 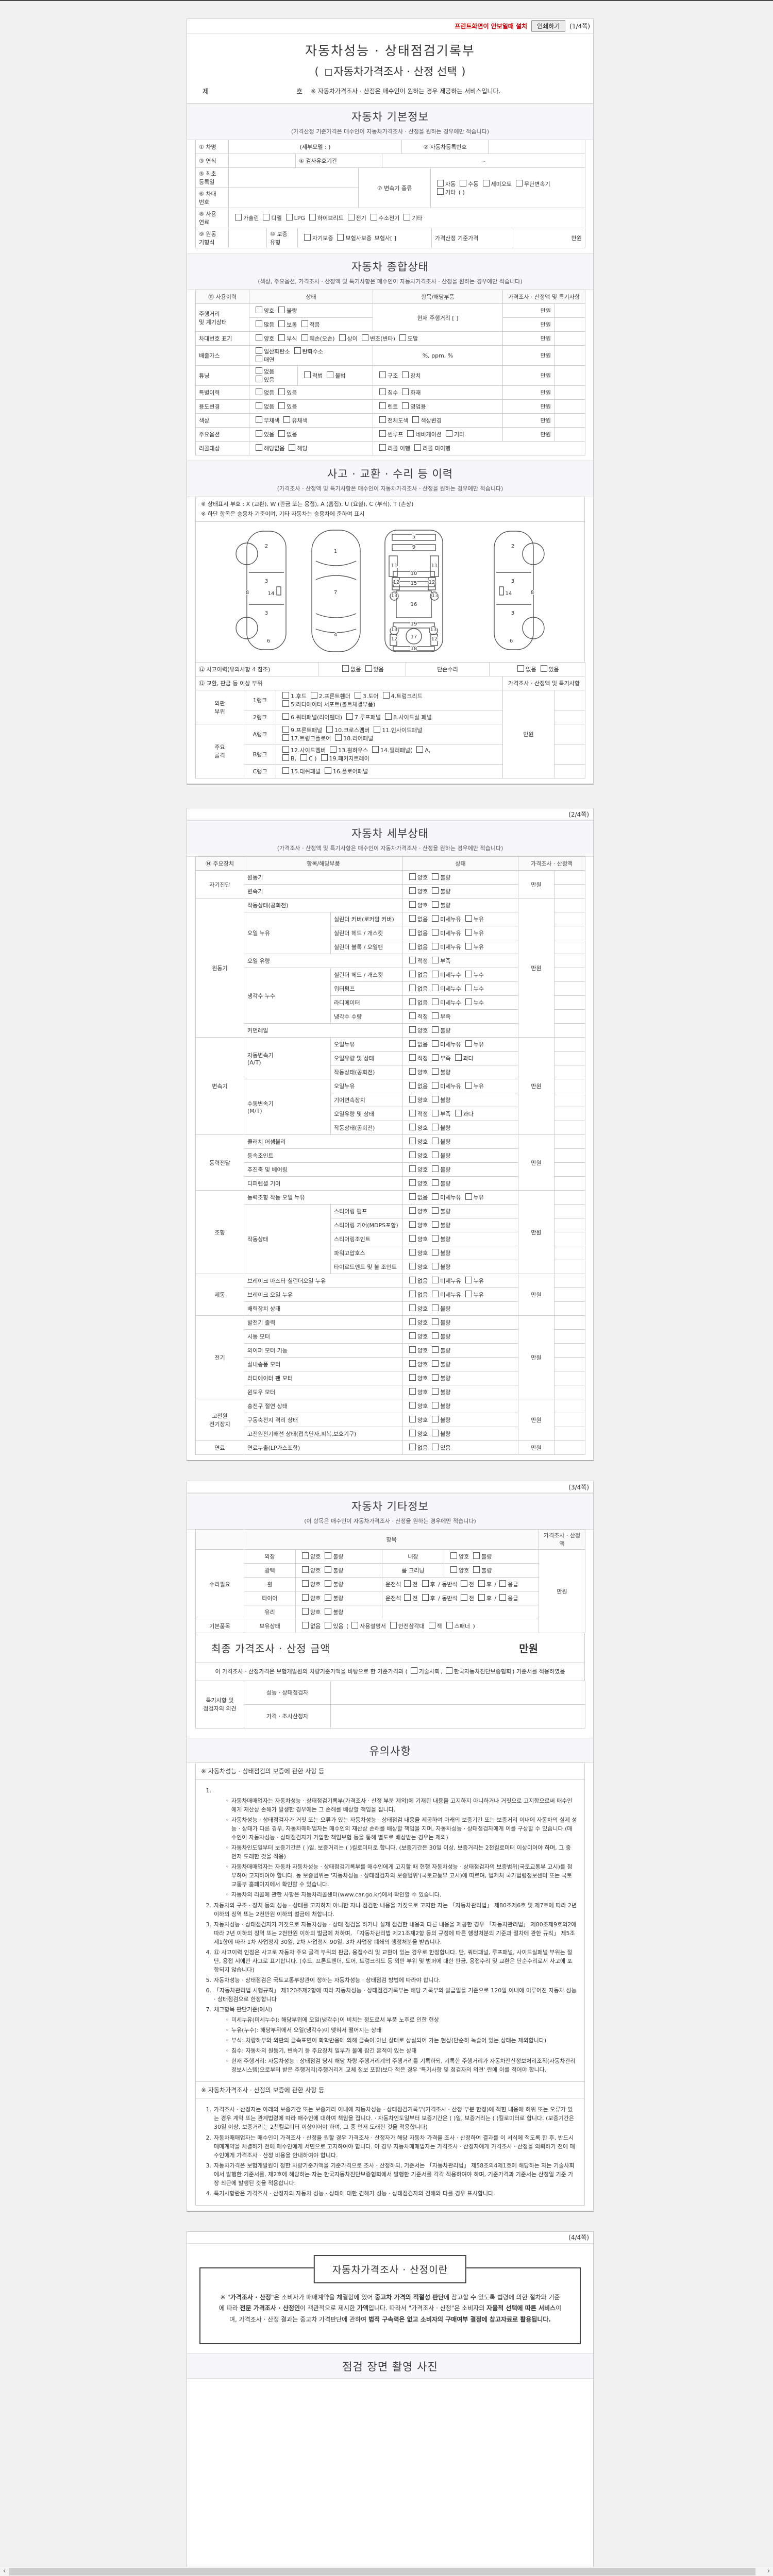 I want to click on diagram-part-number: 15, so click(x=414, y=583).